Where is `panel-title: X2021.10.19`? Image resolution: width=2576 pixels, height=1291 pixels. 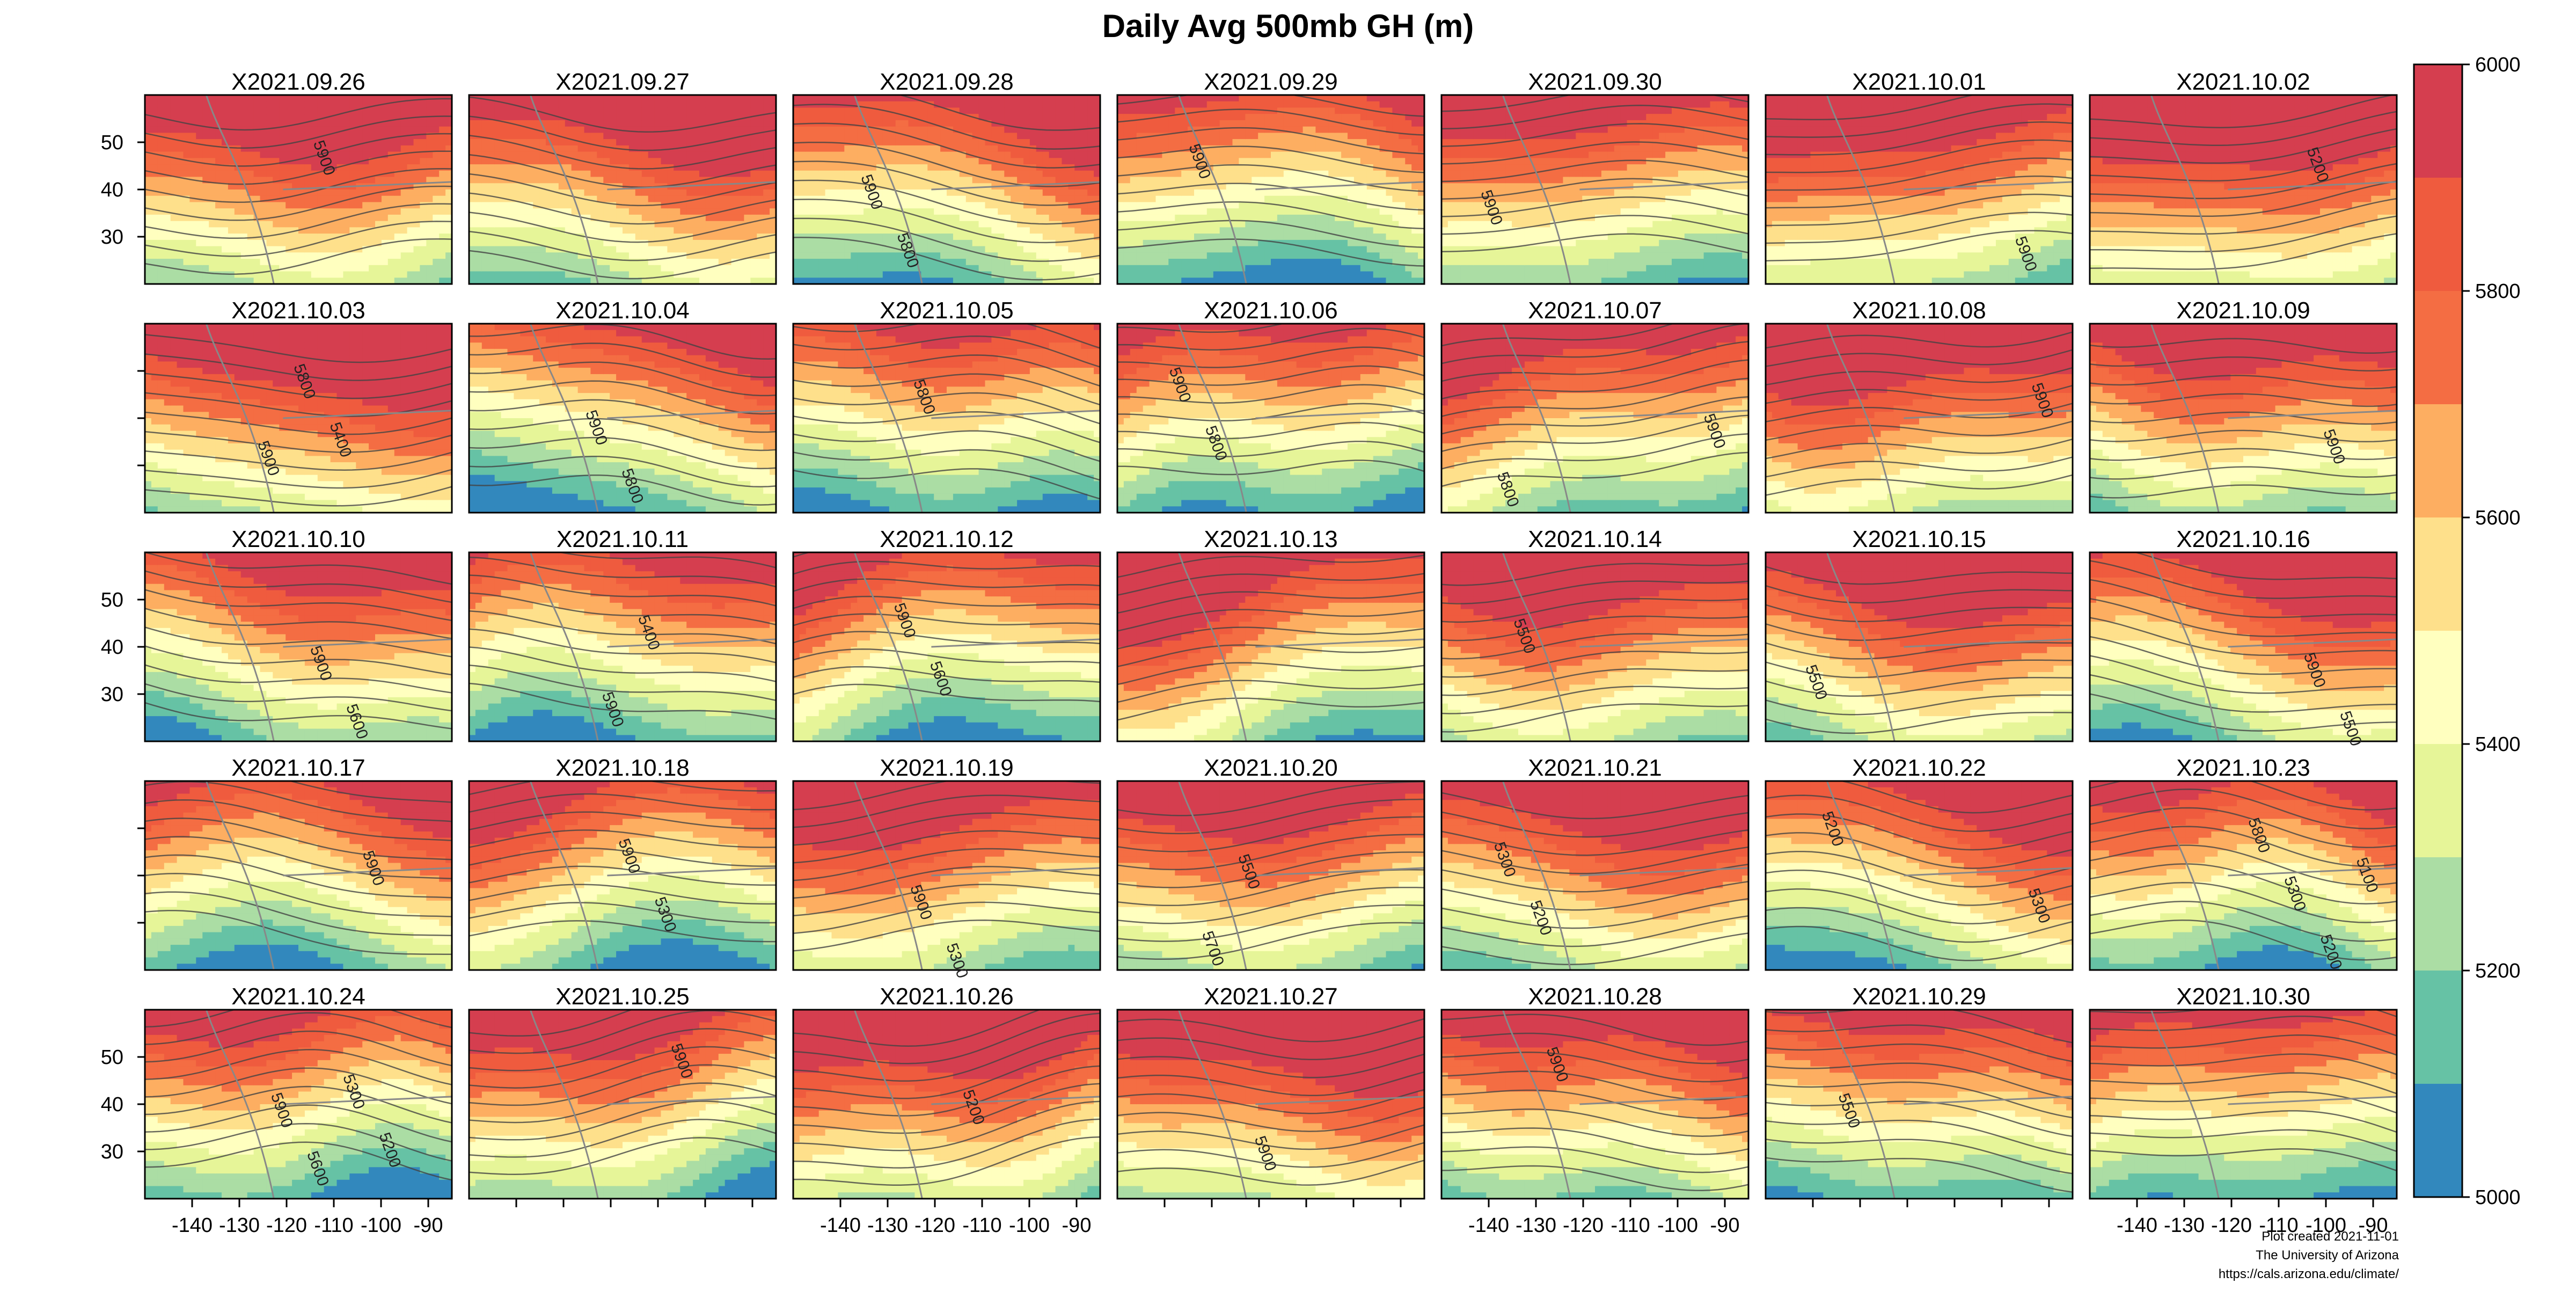 panel-title: X2021.10.19 is located at coordinates (947, 768).